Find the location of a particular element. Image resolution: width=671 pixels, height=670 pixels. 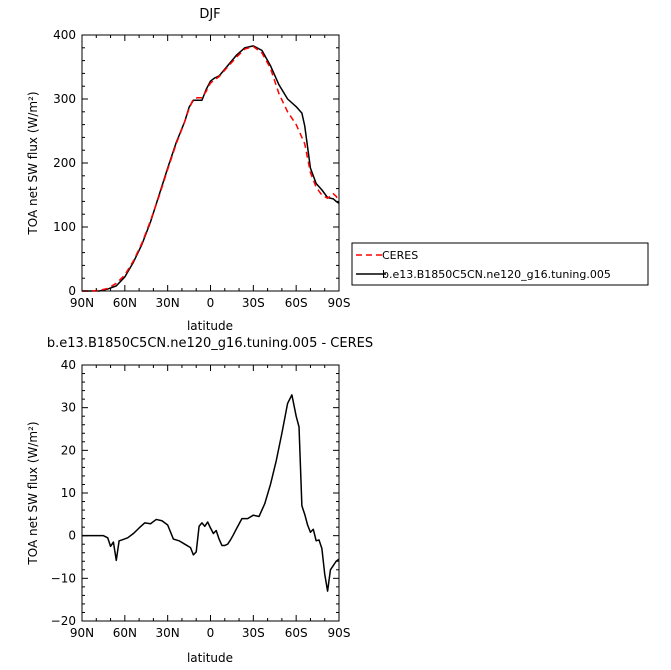

y-tick-label: 200 is located at coordinates (64, 163).